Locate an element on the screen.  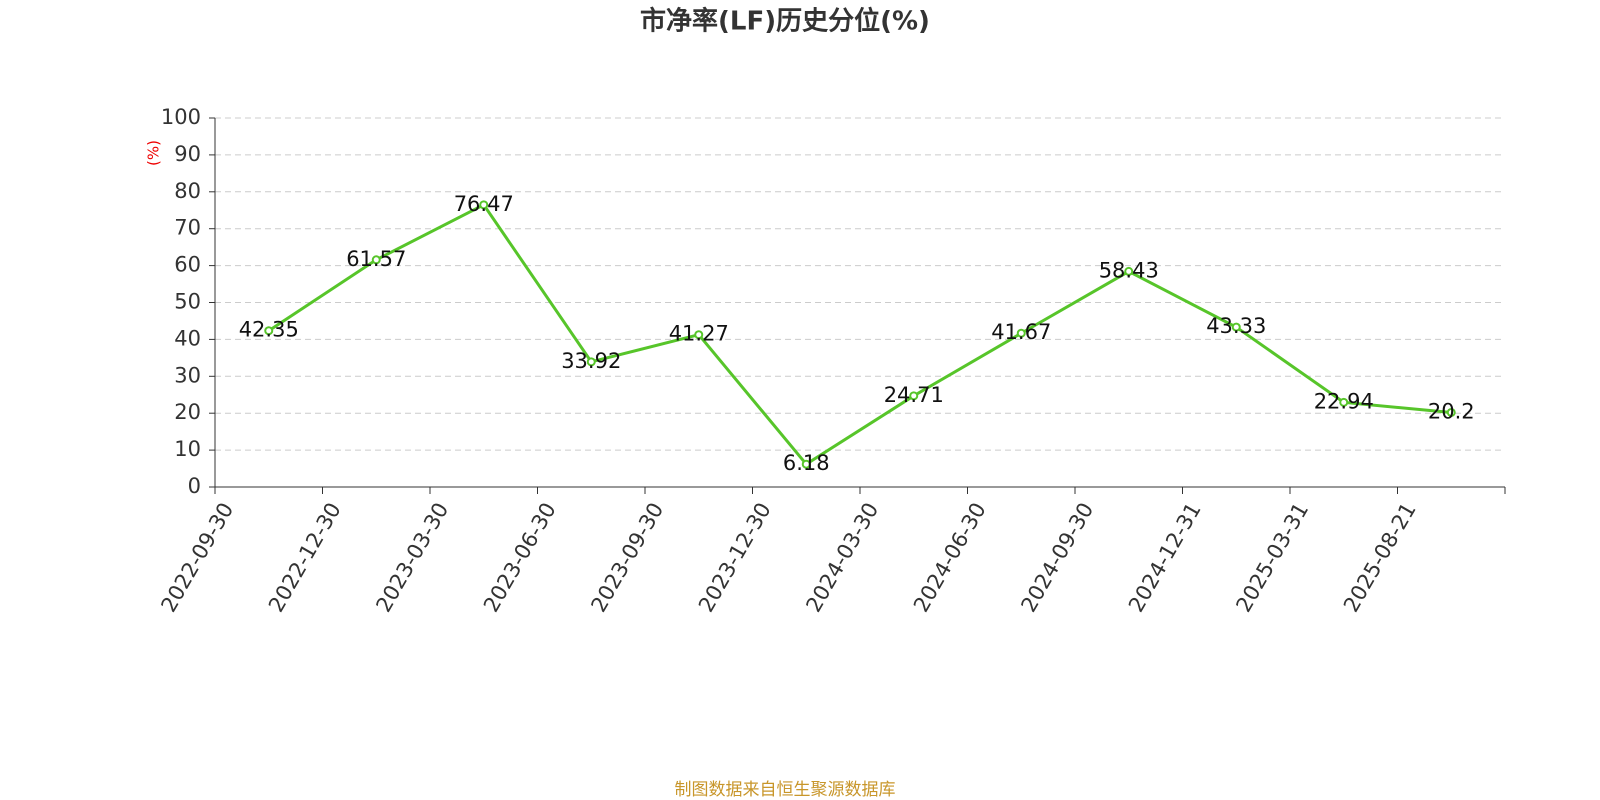
y-tick-label: 70 is located at coordinates (187, 228).